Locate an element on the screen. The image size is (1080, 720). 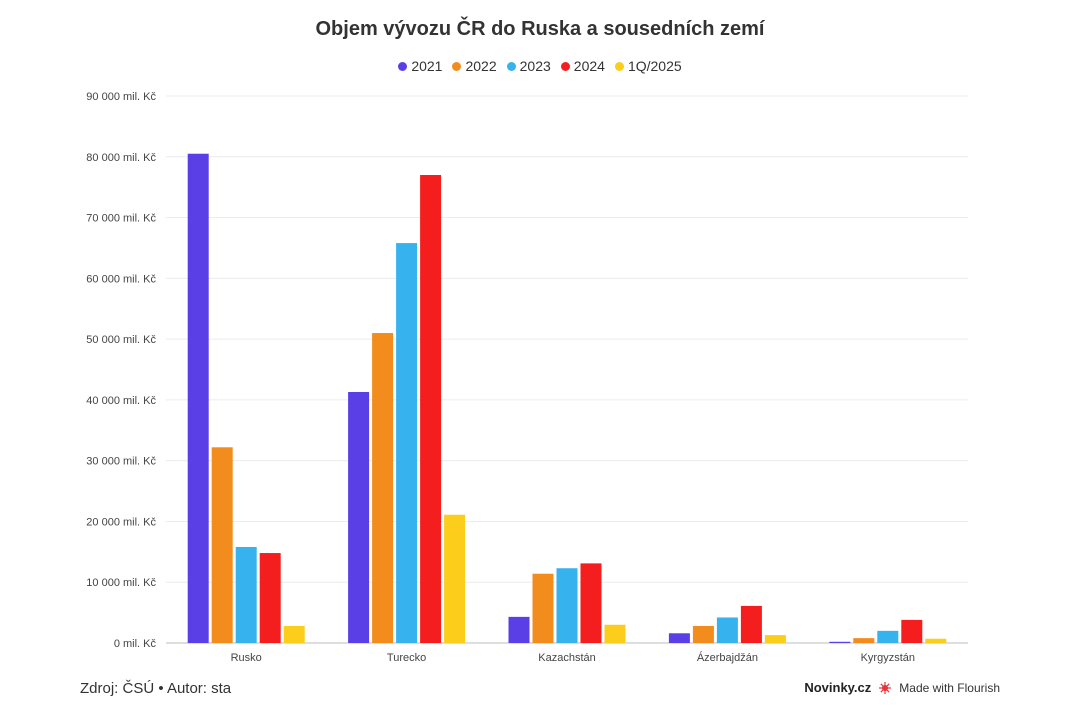
x-tick-label: Rusko is located at coordinates (246, 658).